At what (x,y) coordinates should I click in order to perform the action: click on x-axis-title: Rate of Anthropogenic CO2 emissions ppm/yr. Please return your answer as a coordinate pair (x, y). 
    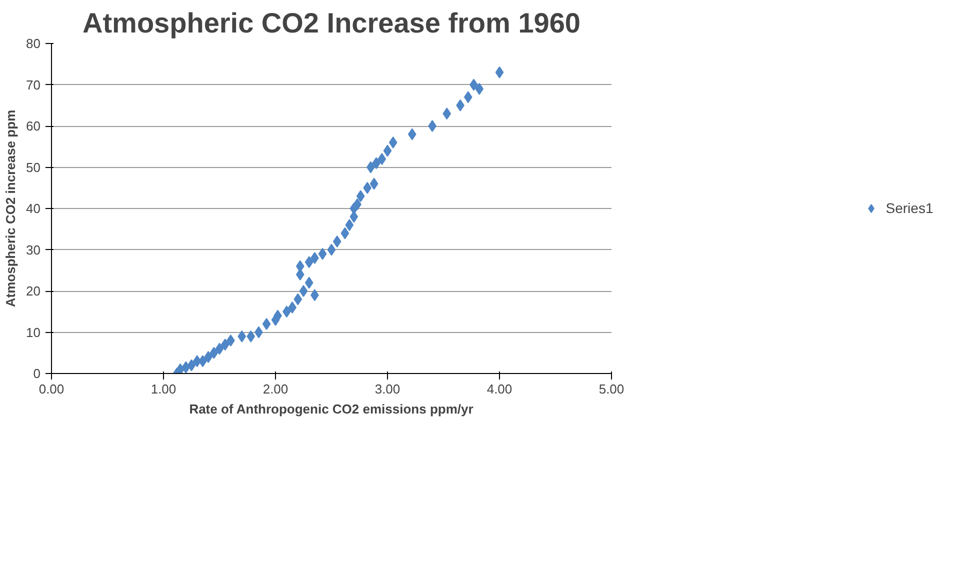
    Looking at the image, I should click on (331, 409).